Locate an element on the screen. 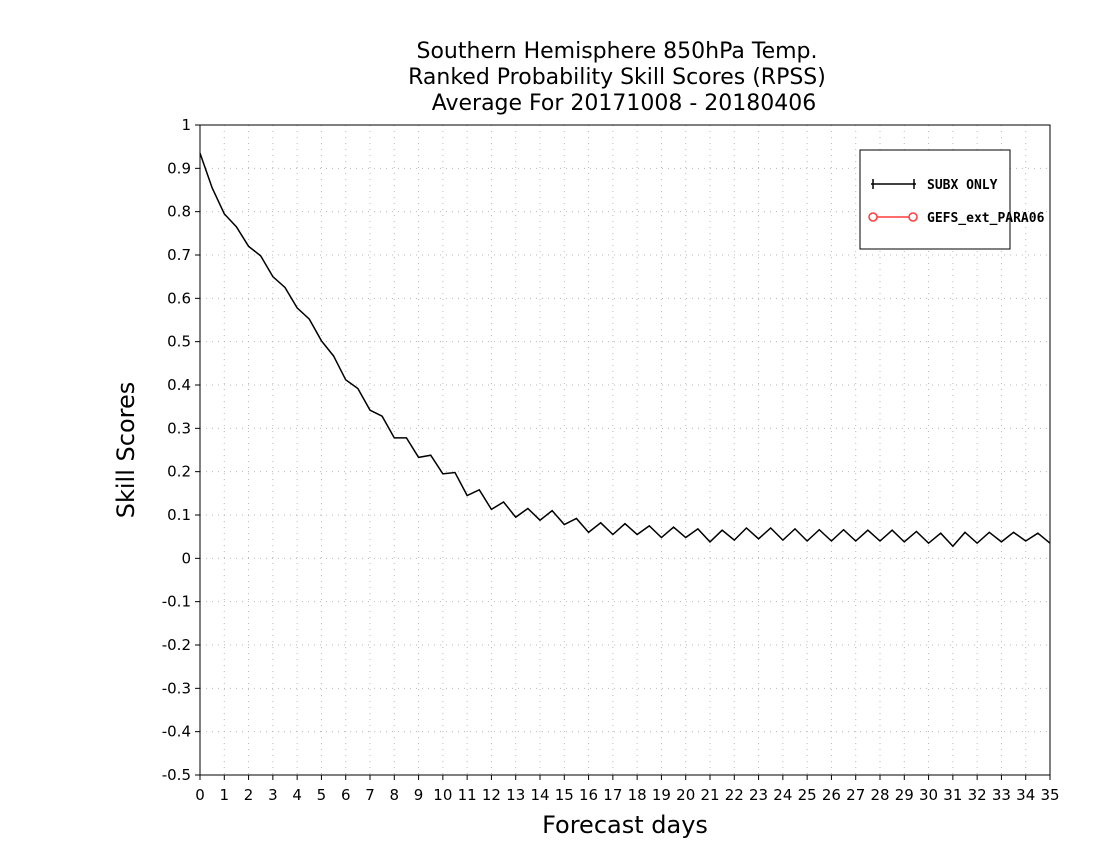 The height and width of the screenshot is (850, 1100). x-tick-label: 5 is located at coordinates (322, 795).